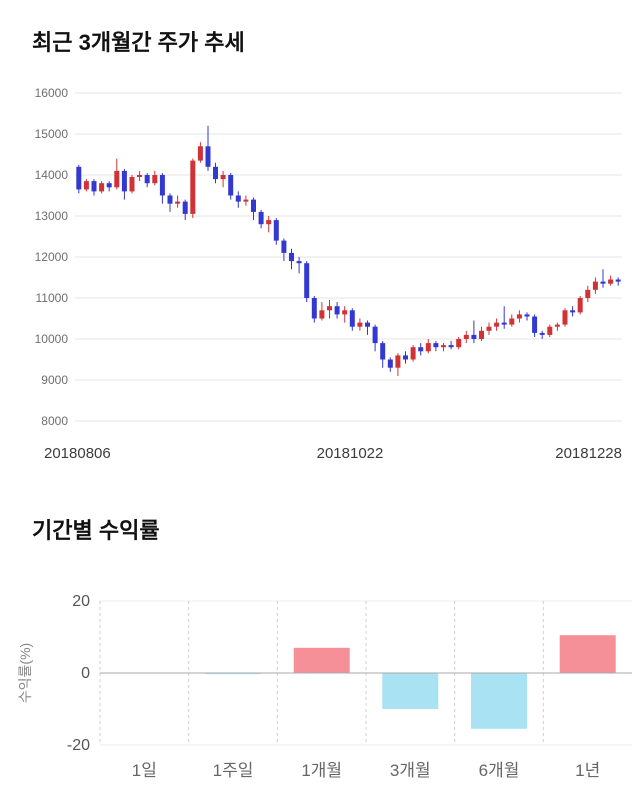 The image size is (640, 810). Describe the element at coordinates (25, 673) in the screenshot. I see `y-axis-title: 수익률(%)` at that location.